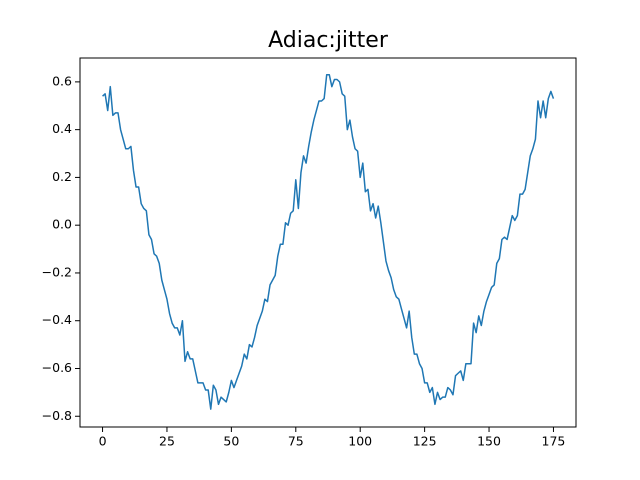 This screenshot has width=640, height=480. I want to click on x-tick-label: 25, so click(167, 441).